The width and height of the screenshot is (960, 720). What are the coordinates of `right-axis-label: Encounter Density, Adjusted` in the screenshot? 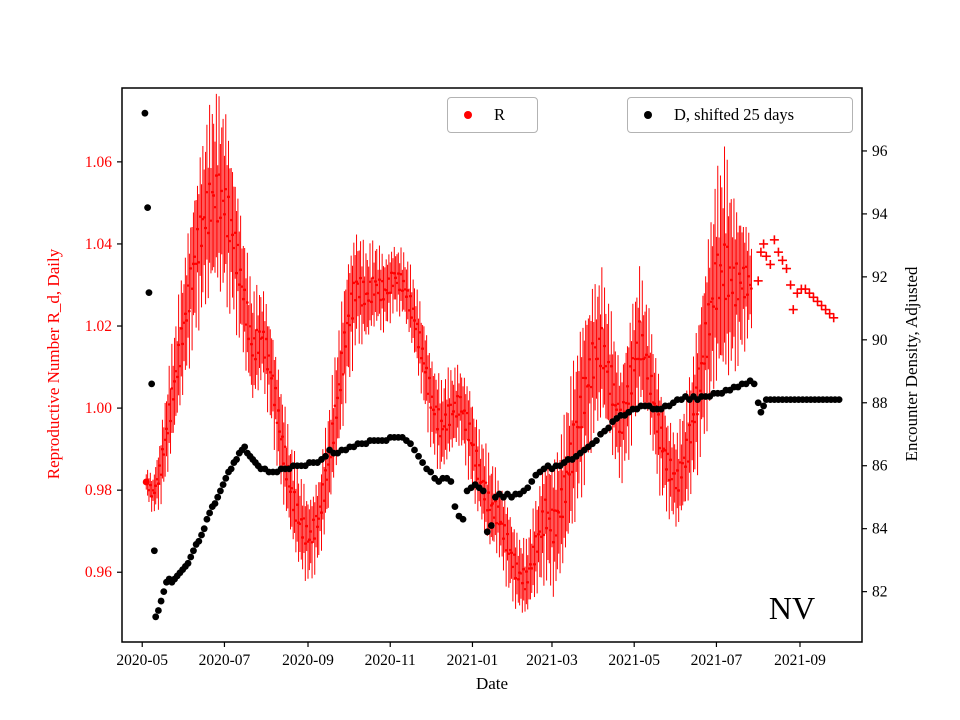 It's located at (911, 364).